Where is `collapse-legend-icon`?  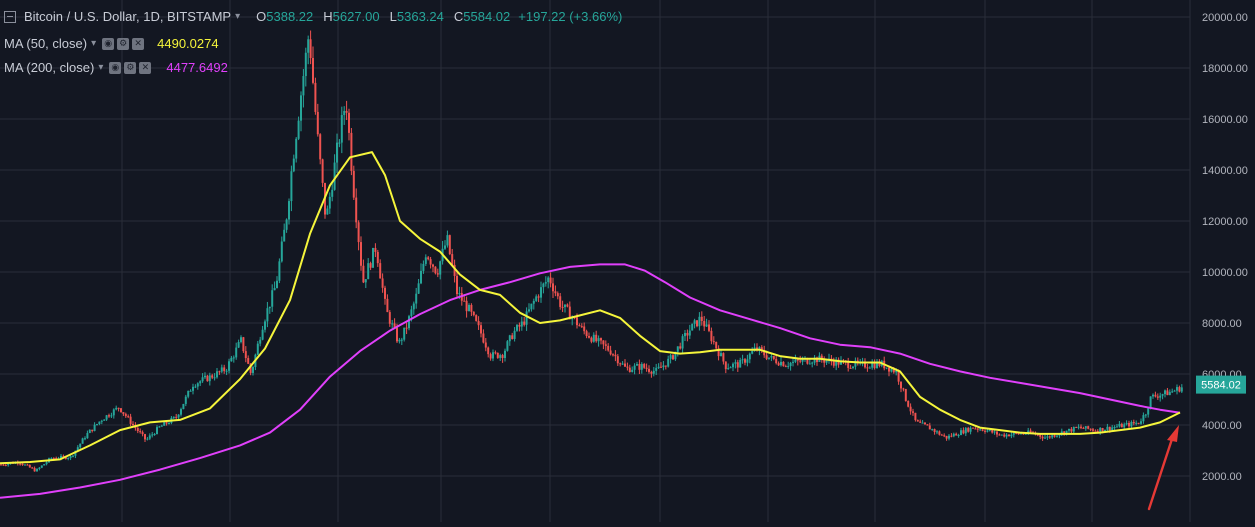 collapse-legend-icon is located at coordinates (10, 16).